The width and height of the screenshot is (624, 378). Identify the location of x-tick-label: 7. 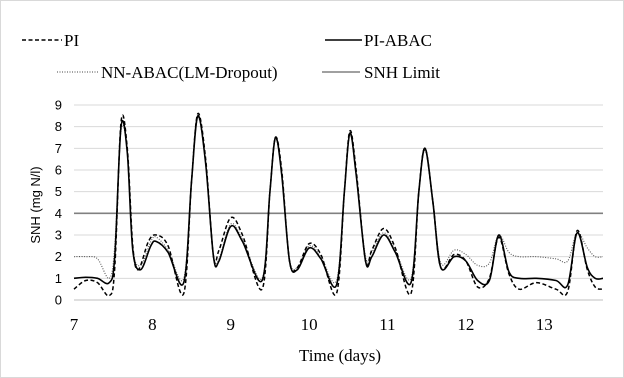
(74, 324).